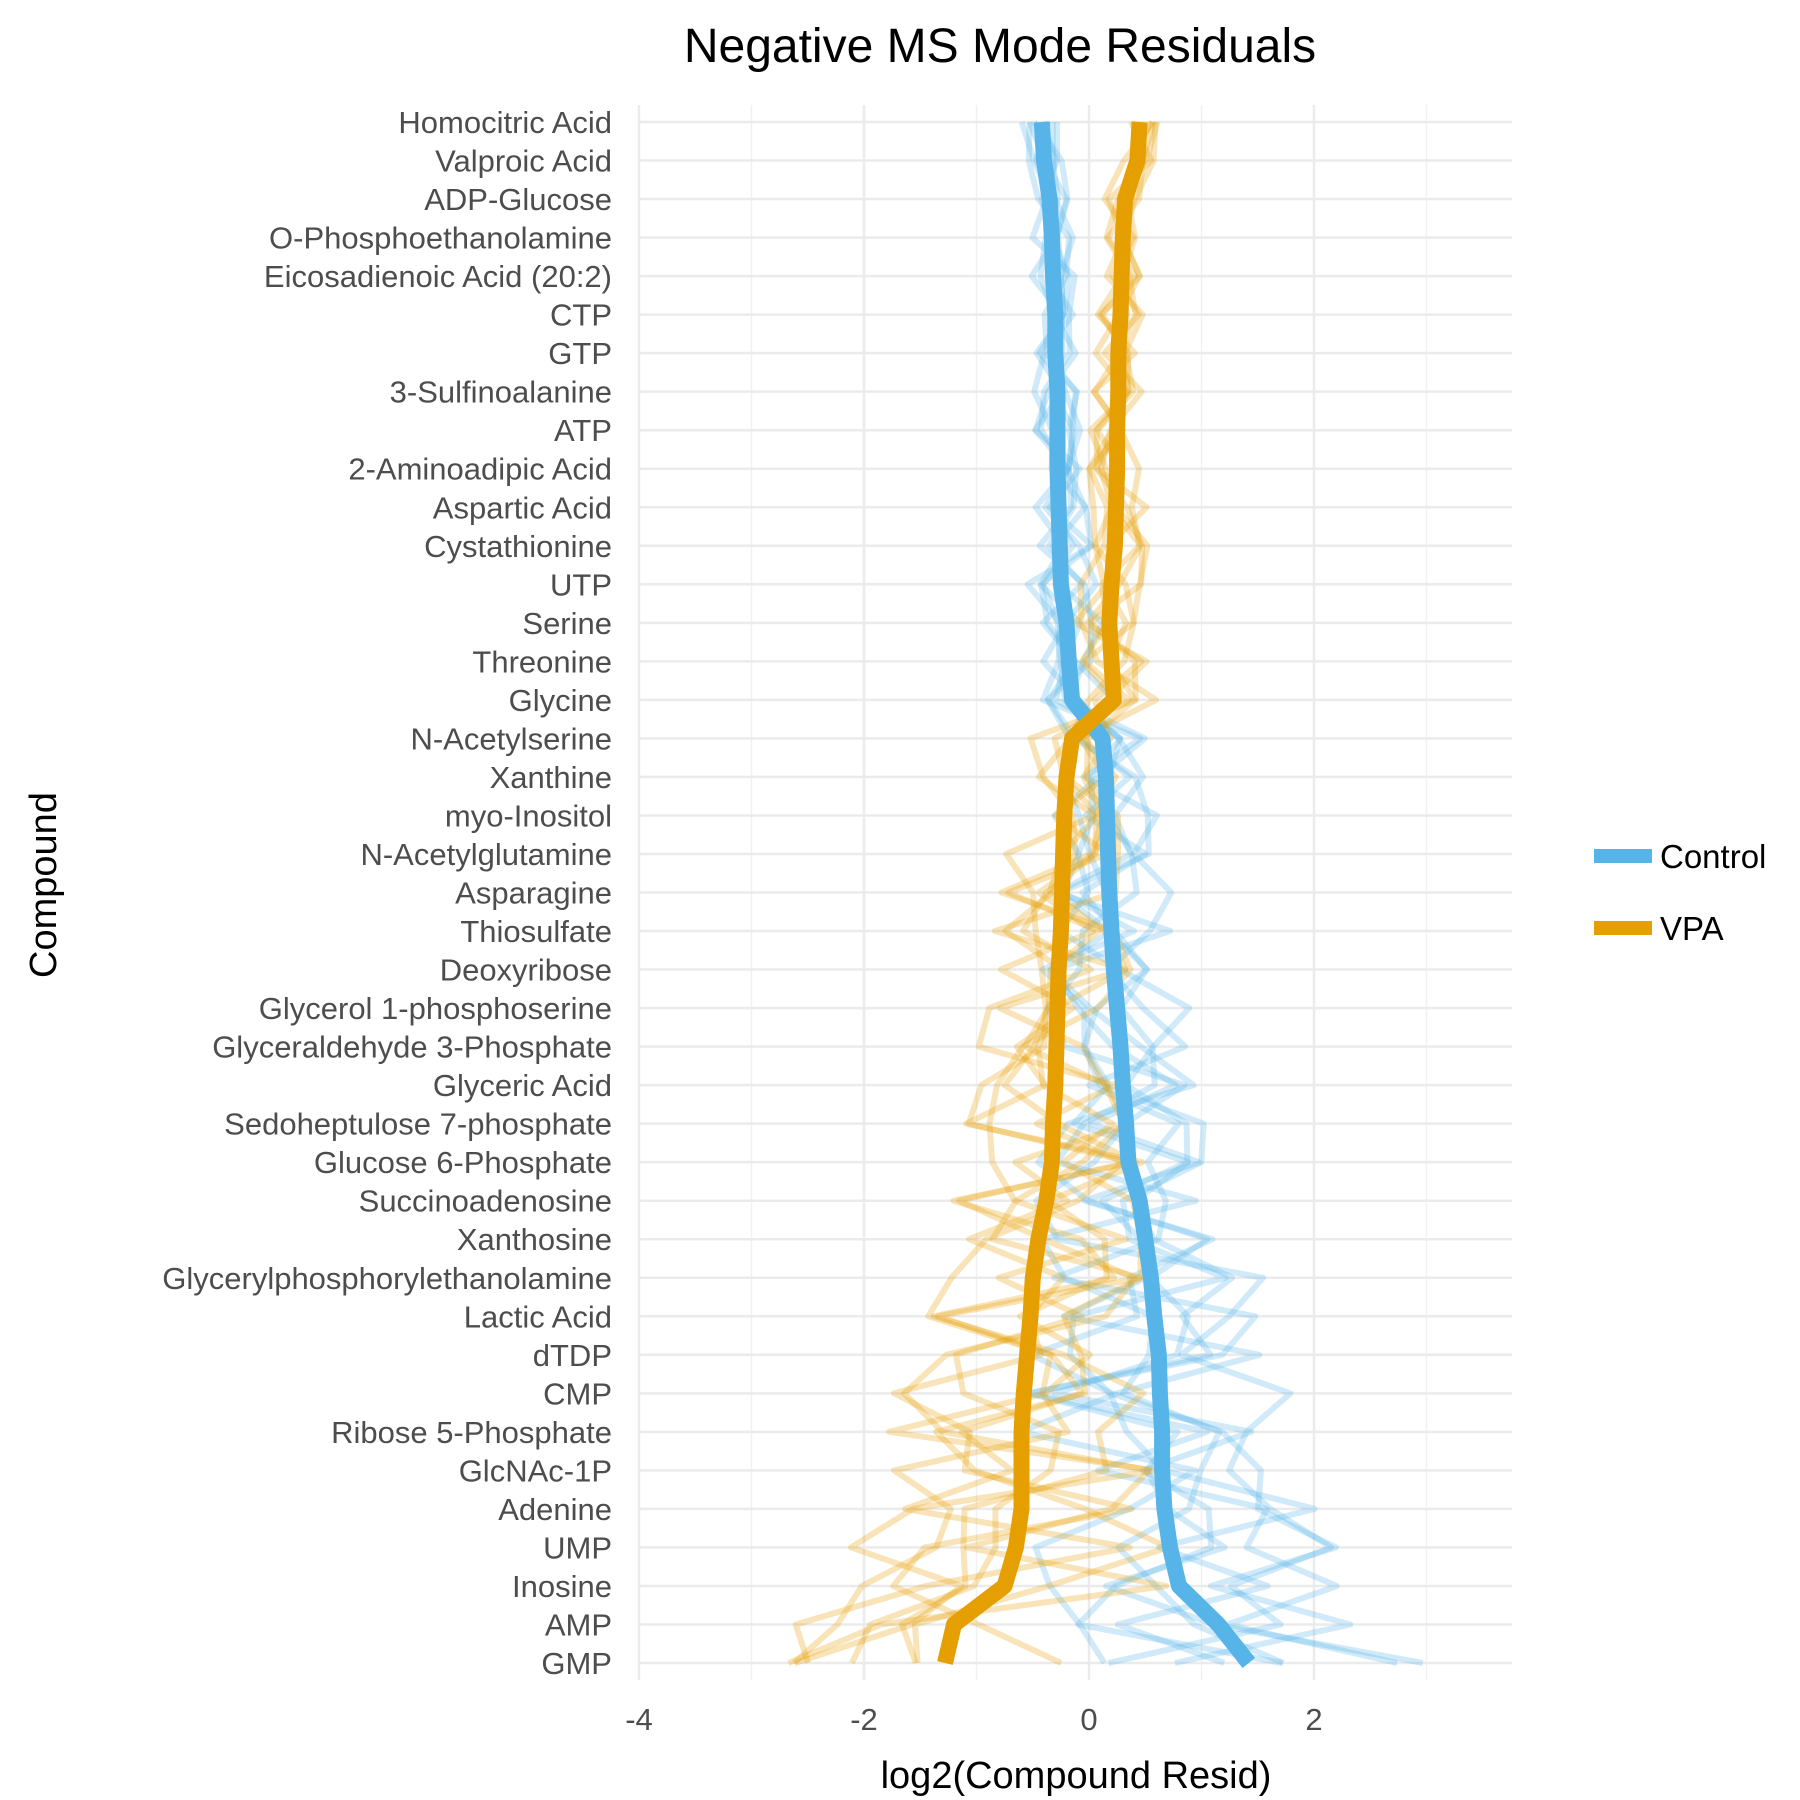  What do you see at coordinates (522, 1085) in the screenshot?
I see `y-tick-label: Glyceric Acid` at bounding box center [522, 1085].